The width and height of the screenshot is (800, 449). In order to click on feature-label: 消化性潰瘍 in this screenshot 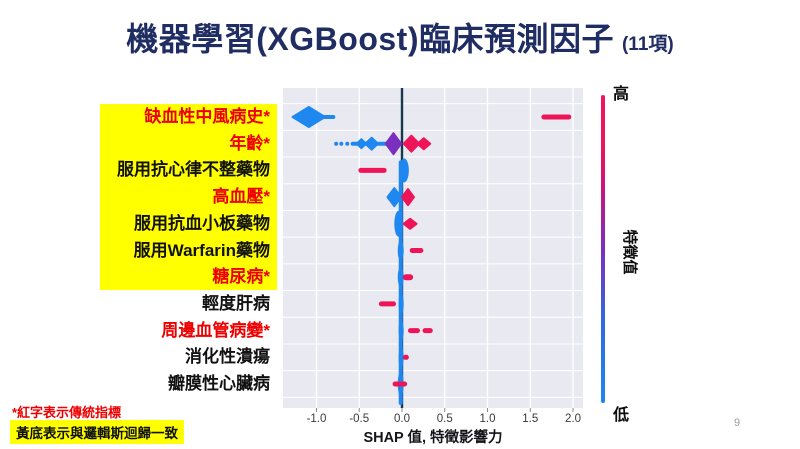, I will do `click(227, 357)`.